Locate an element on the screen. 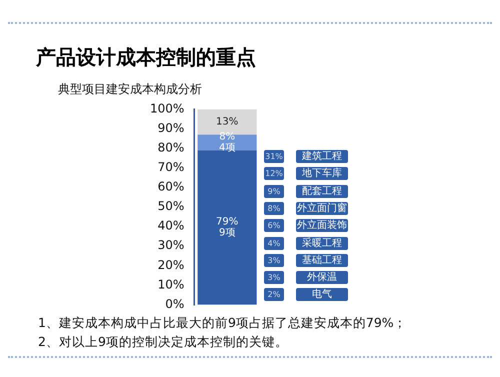  data-label: 79% 9项 is located at coordinates (227, 227).